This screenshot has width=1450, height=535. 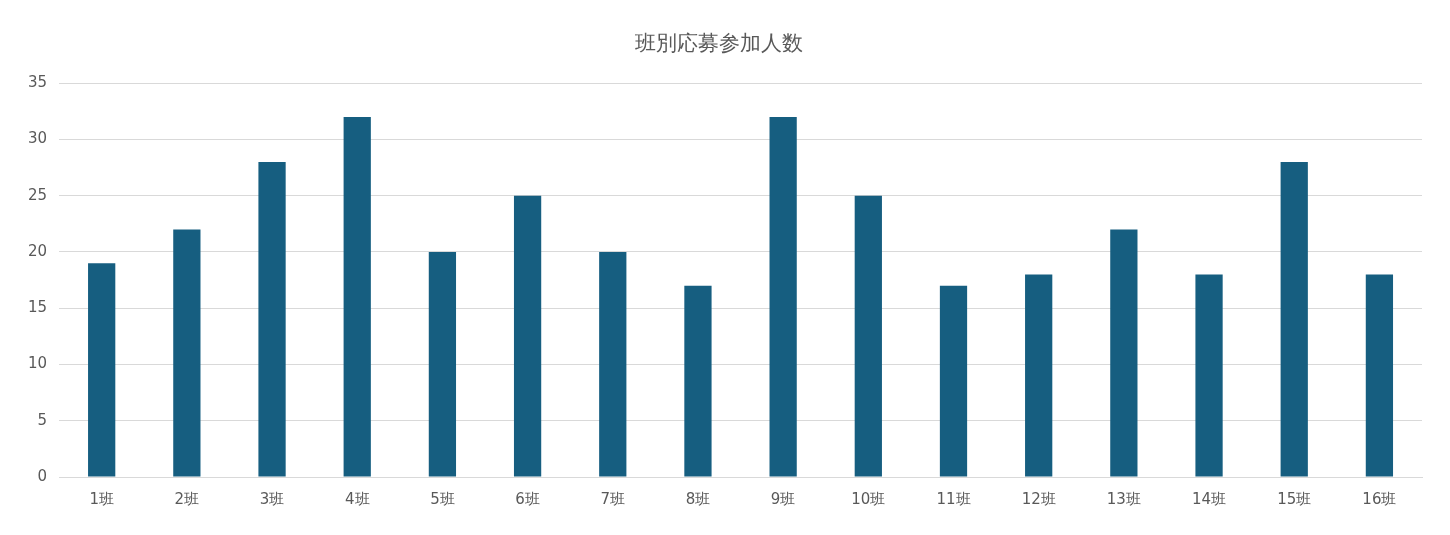 What do you see at coordinates (953, 498) in the screenshot?
I see `x-tick-label: 11班` at bounding box center [953, 498].